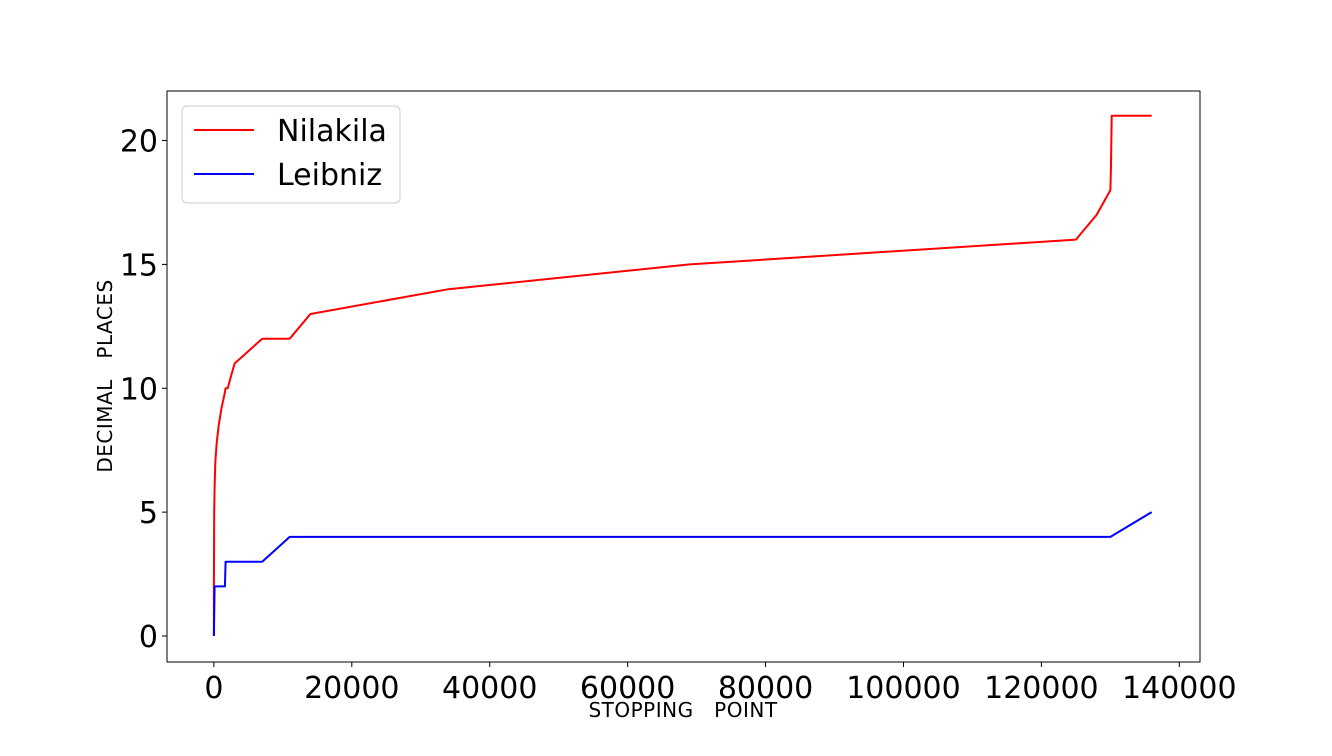 The height and width of the screenshot is (756, 1332). Describe the element at coordinates (627, 688) in the screenshot. I see `x-tick-label: 60000` at that location.